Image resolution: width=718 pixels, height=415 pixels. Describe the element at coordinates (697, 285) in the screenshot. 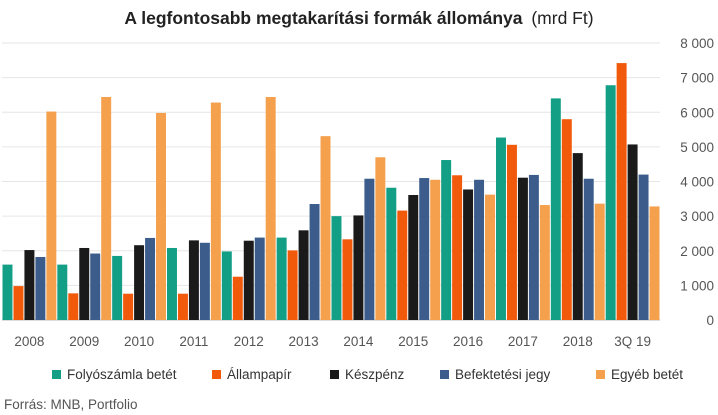

I see `y-tick-label: 1 000` at that location.